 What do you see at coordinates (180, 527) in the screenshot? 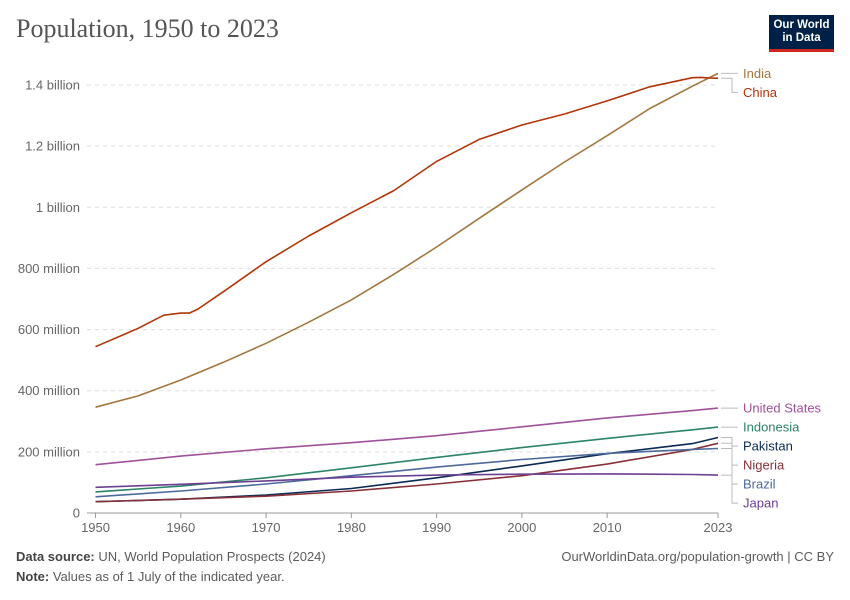
I see `x-tick-label: 1960` at bounding box center [180, 527].